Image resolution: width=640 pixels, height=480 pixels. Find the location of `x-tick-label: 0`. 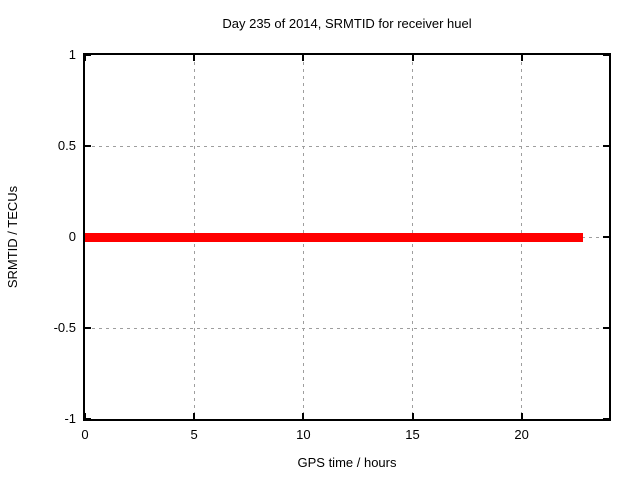

x-tick-label: 0 is located at coordinates (85, 434).